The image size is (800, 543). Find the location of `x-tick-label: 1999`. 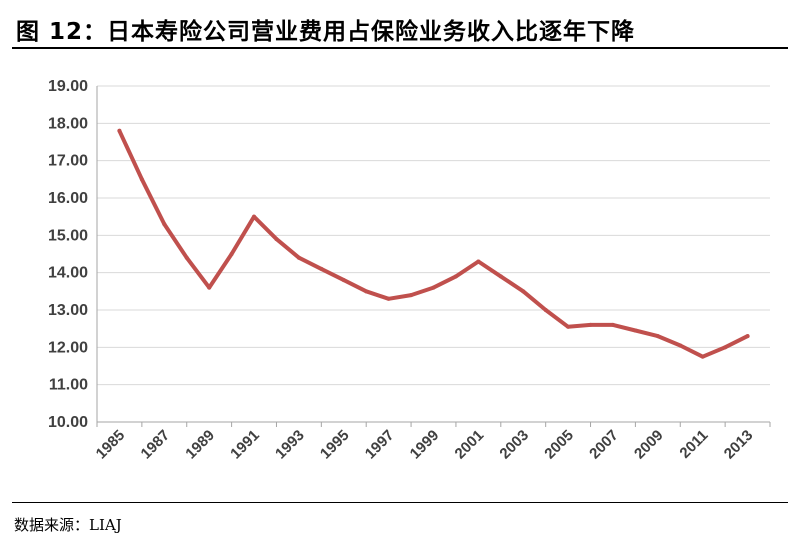

x-tick-label: 1999 is located at coordinates (425, 445).